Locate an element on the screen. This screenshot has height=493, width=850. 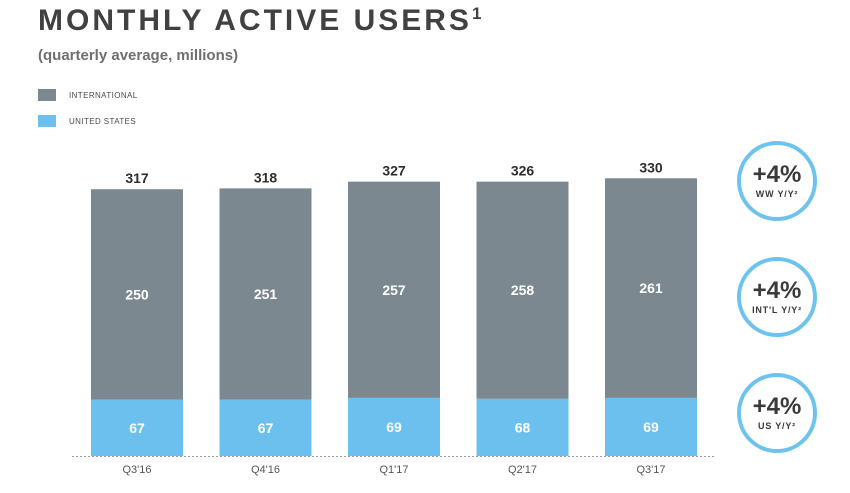
total-label: 327 is located at coordinates (394, 171).